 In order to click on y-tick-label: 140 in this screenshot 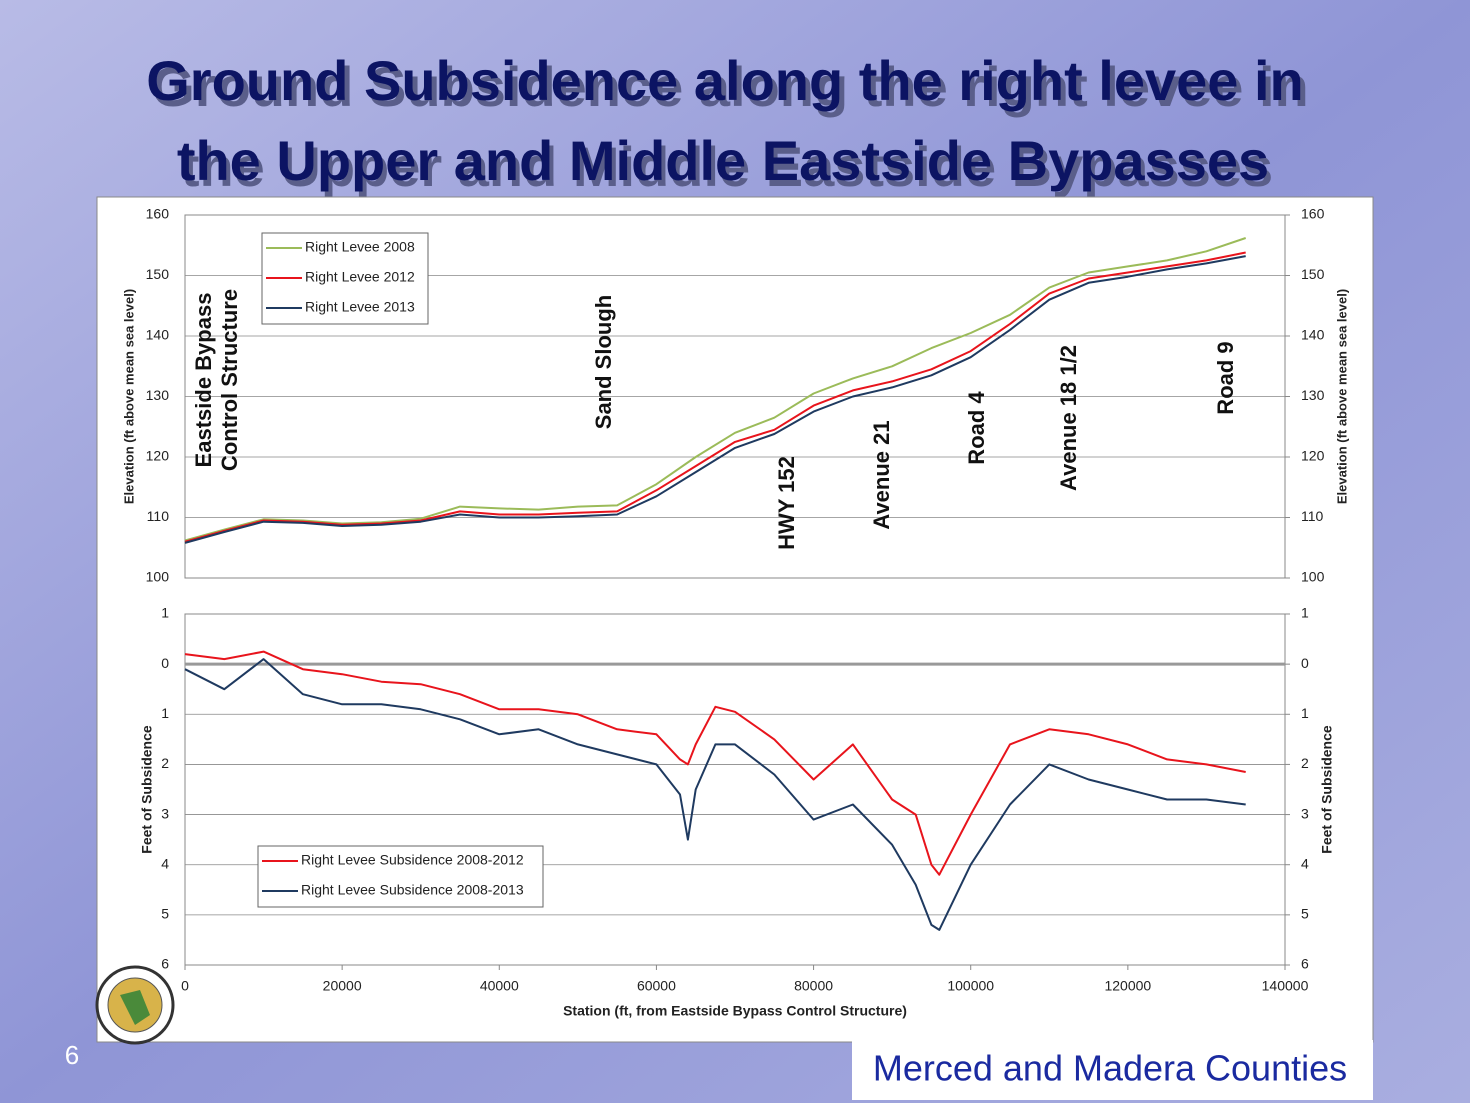, I will do `click(158, 335)`.